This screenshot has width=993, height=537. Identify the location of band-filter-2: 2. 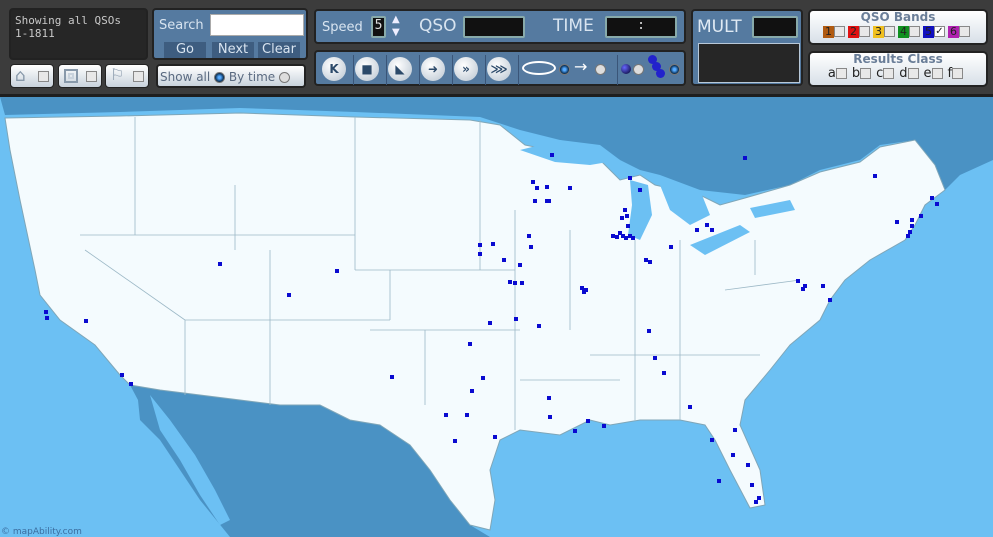
(859, 31).